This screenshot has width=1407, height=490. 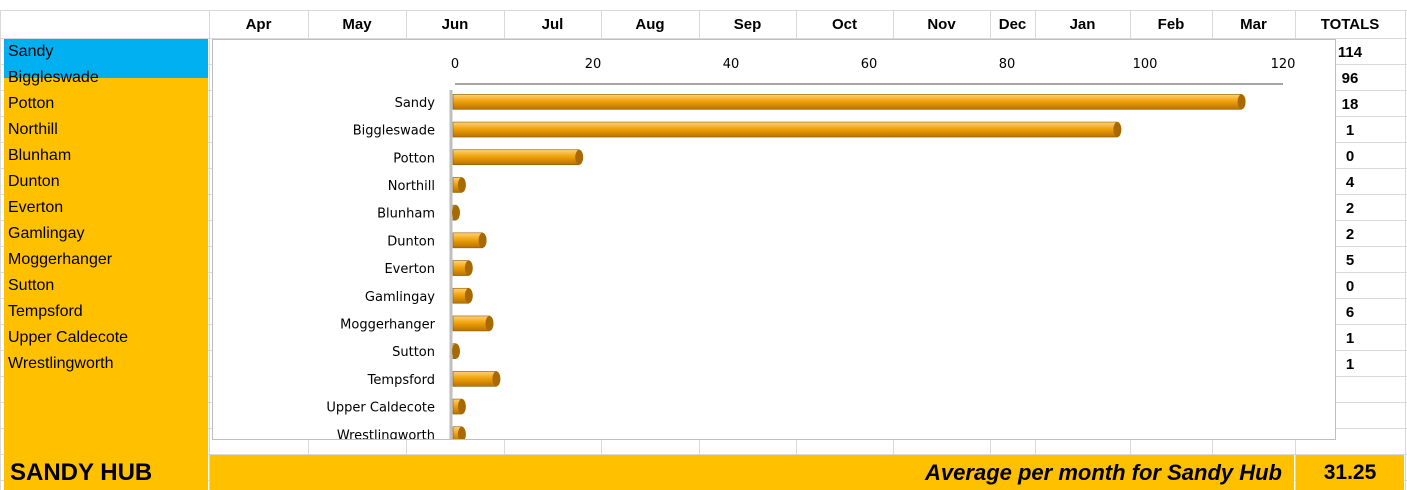 What do you see at coordinates (106, 182) in the screenshot?
I see `location-cell-dunton: Dunton` at bounding box center [106, 182].